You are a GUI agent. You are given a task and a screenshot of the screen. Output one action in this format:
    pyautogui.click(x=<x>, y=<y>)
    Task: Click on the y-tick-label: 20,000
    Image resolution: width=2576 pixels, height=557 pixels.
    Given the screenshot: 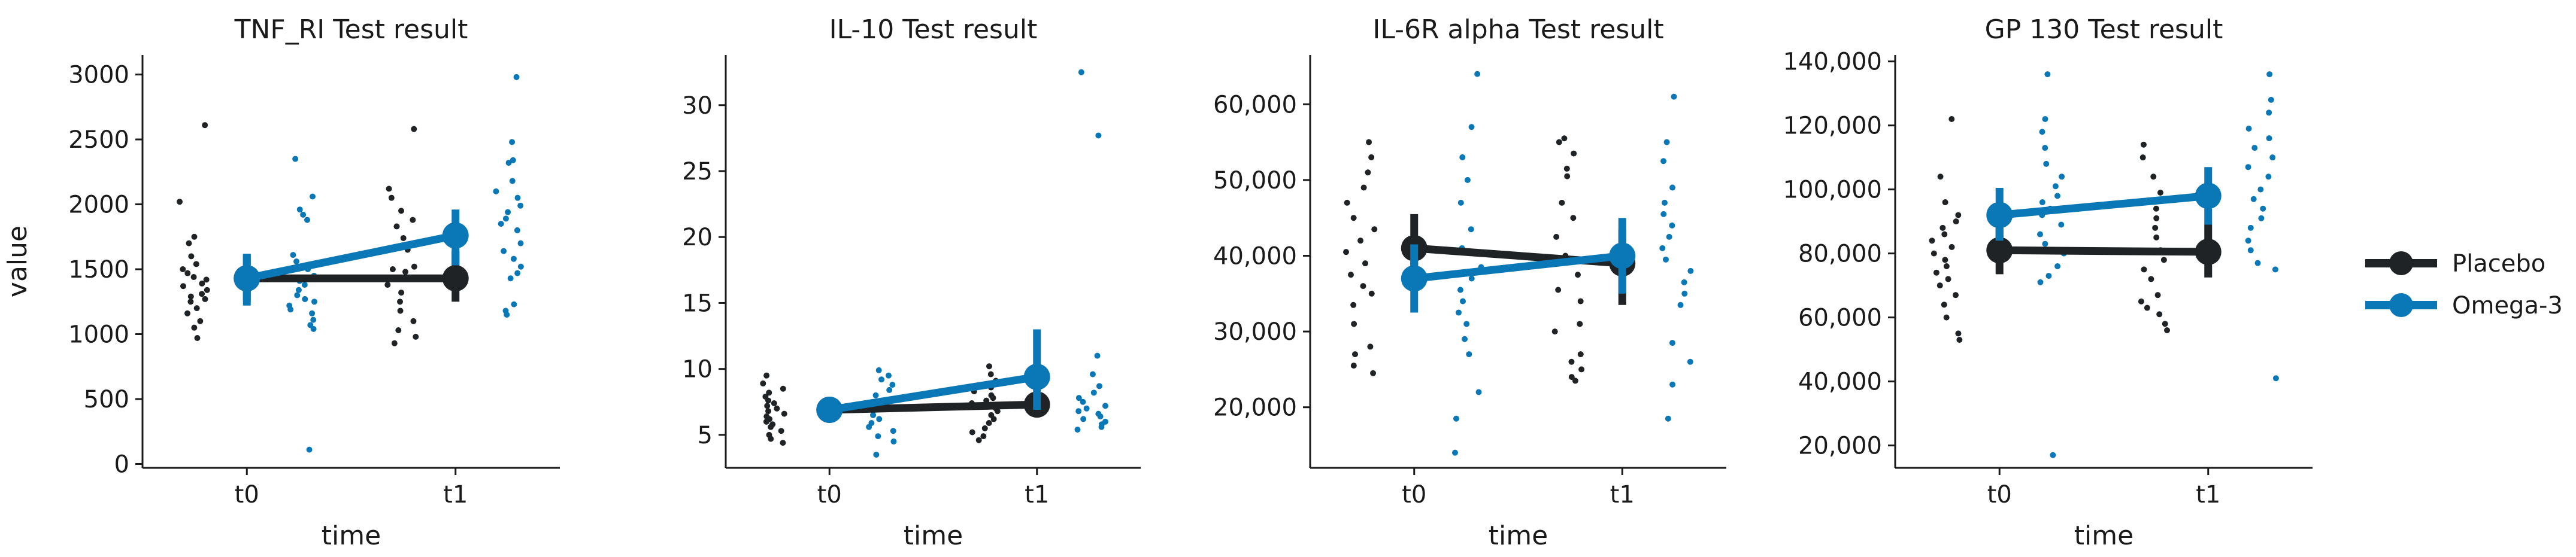 What is the action you would take?
    pyautogui.click(x=1255, y=408)
    